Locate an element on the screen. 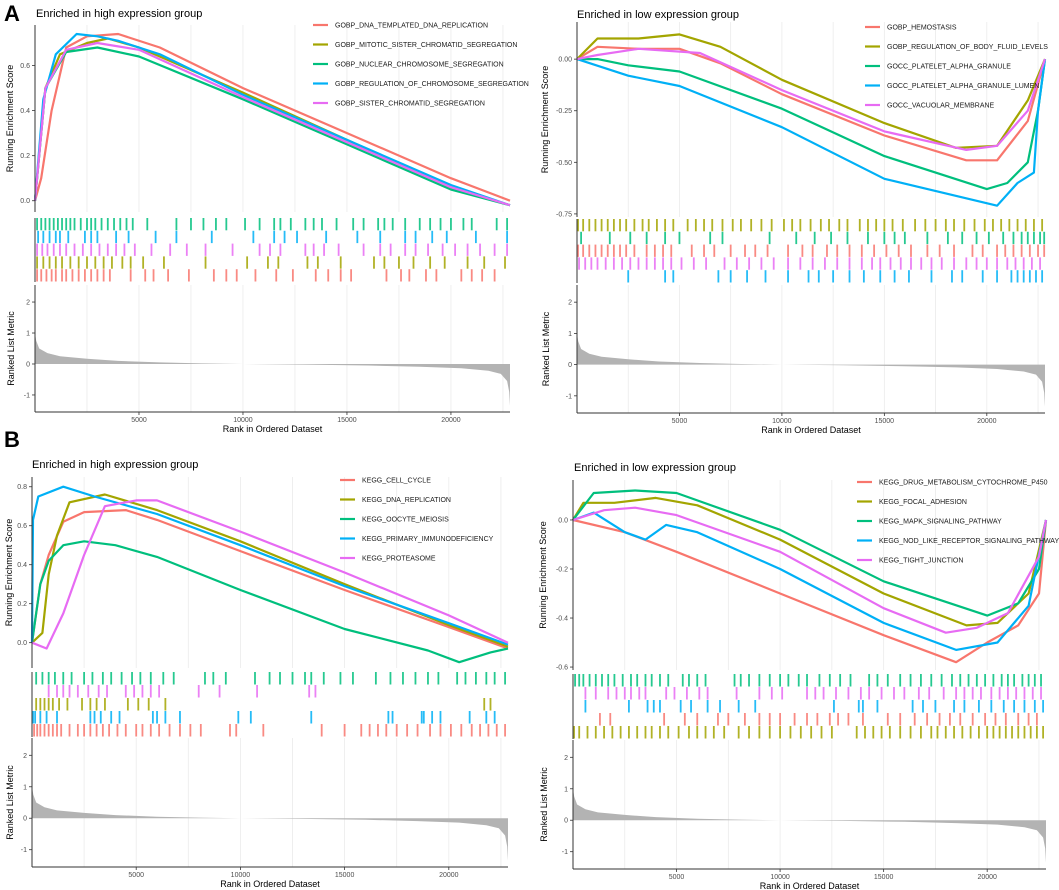 Image resolution: width=1059 pixels, height=890 pixels. es-curve-kegg-drug-metabolism-cytochrome-p450 is located at coordinates (810, 591).